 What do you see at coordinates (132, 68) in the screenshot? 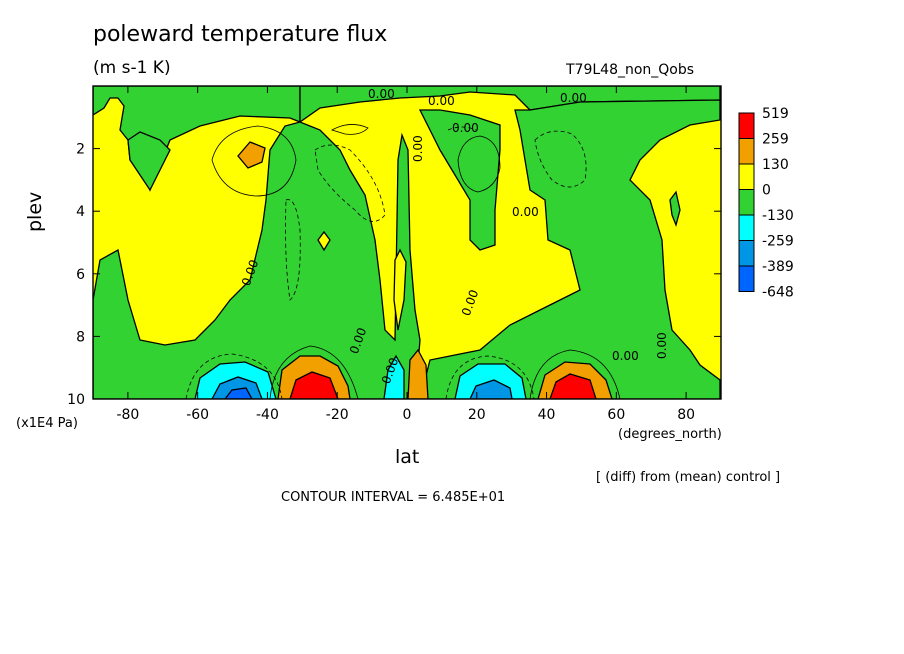
I see `chart-units: (m s-1 K)` at bounding box center [132, 68].